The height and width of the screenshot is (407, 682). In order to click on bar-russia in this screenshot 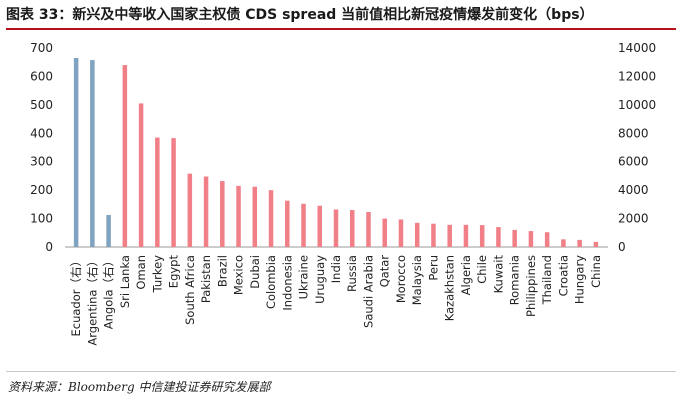, I will do `click(352, 228)`.